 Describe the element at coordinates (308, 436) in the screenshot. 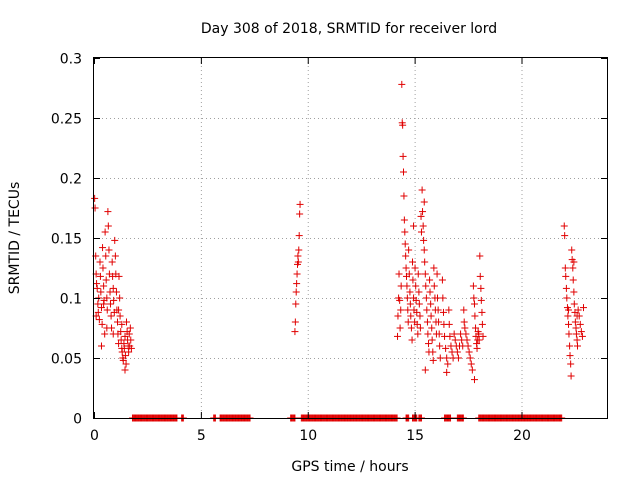

I see `x-tick-label: 10` at that location.